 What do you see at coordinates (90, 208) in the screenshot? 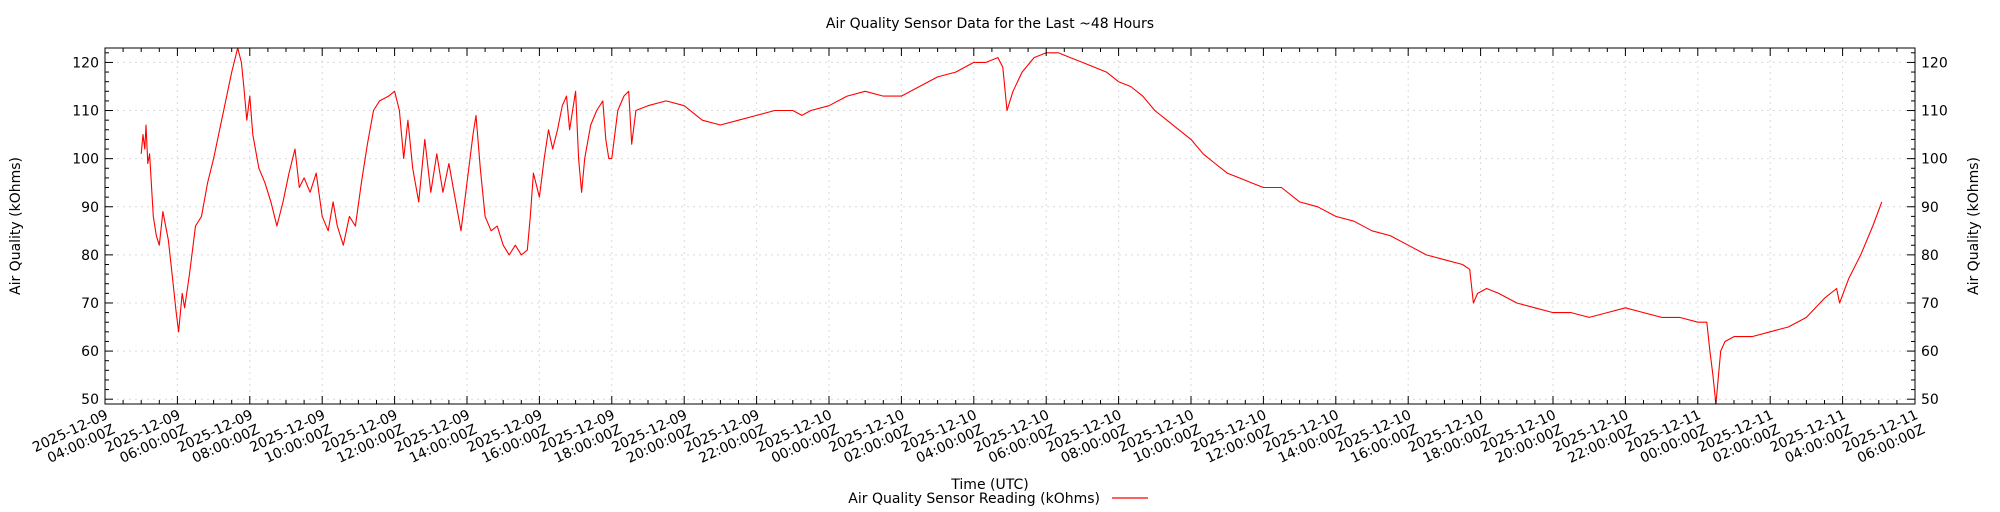
I see `y-tick-label-left: 90` at bounding box center [90, 208].